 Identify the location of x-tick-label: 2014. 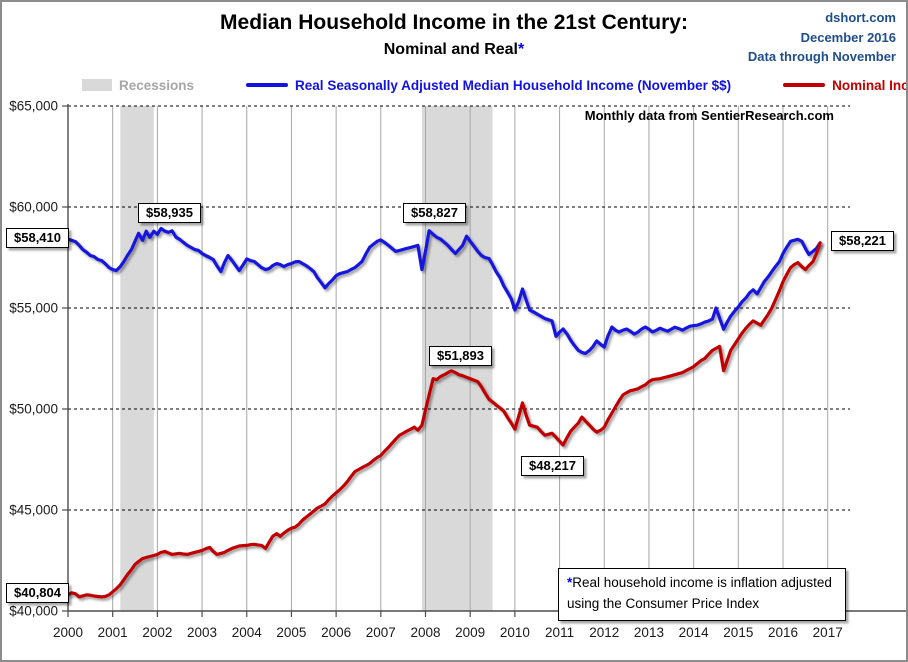
(694, 632).